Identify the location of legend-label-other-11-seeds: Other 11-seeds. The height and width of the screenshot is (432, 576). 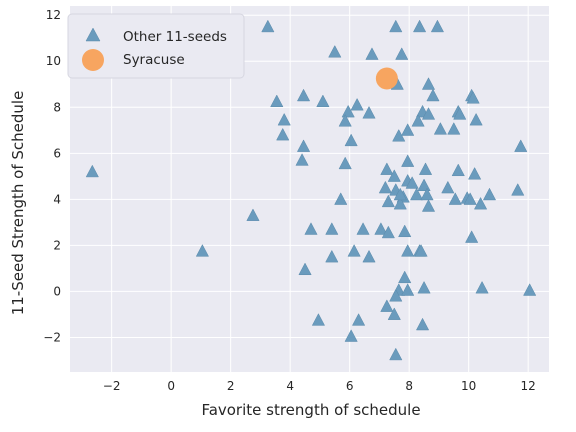
(175, 37).